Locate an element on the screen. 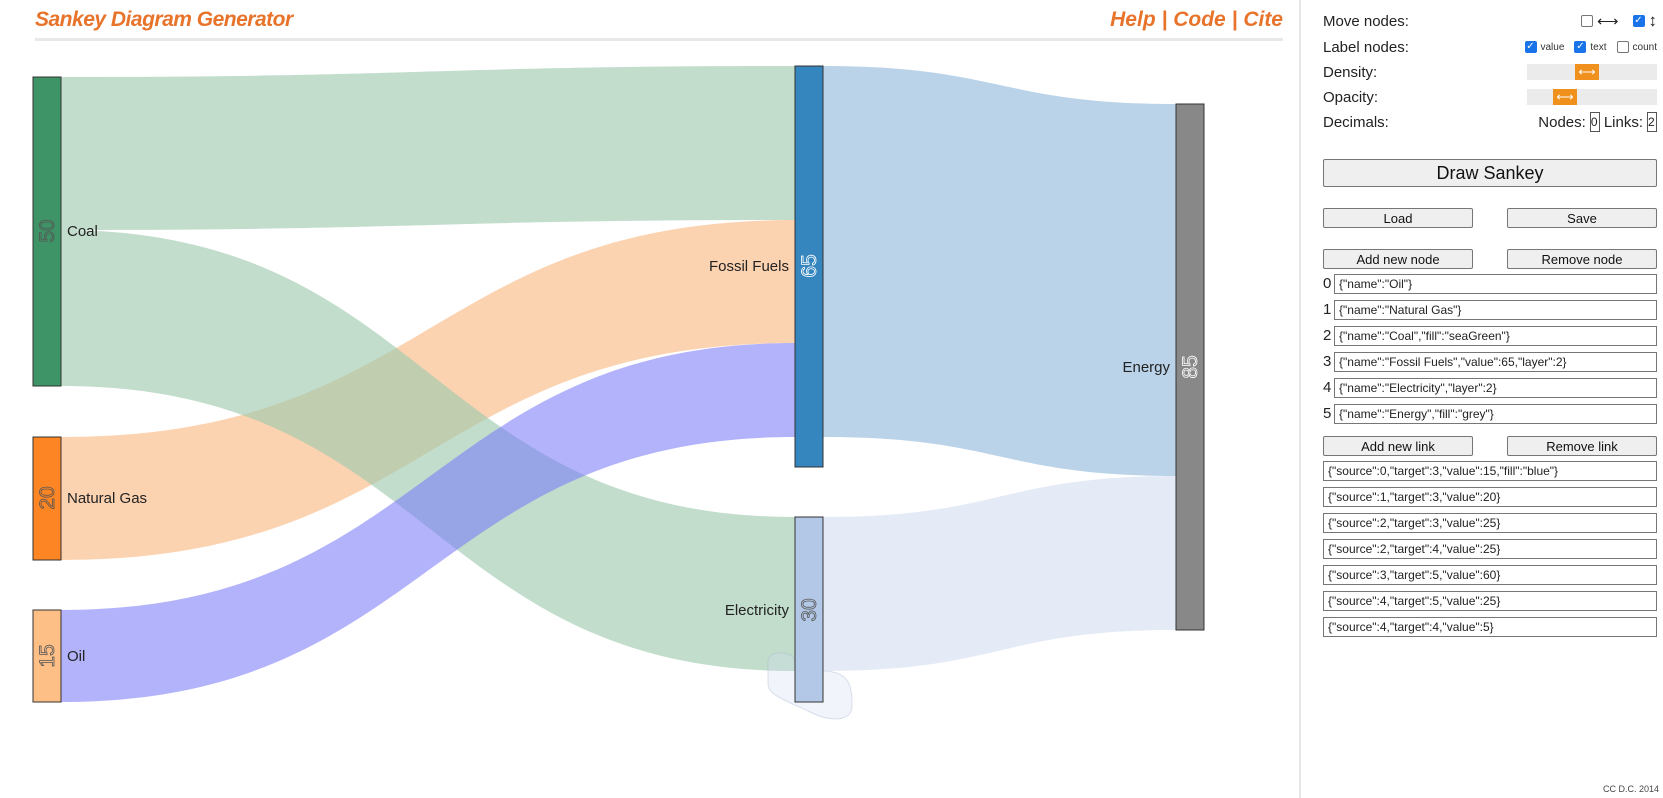 Image resolution: width=1663 pixels, height=798 pixels. label-count-text: count is located at coordinates (1644, 47).